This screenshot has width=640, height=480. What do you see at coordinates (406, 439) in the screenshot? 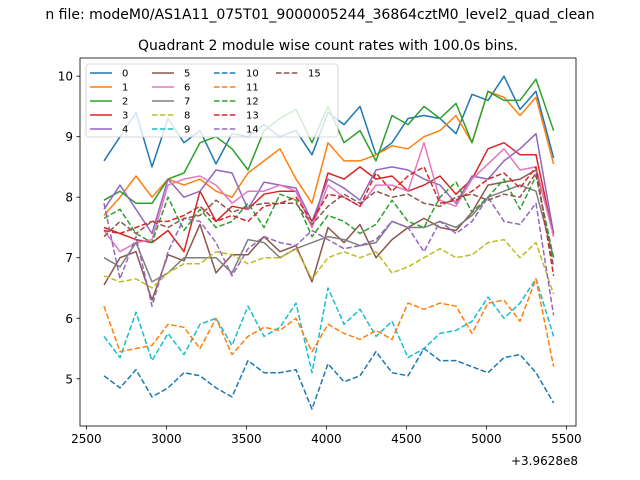
I see `x-tick-label: 4500` at bounding box center [406, 439].